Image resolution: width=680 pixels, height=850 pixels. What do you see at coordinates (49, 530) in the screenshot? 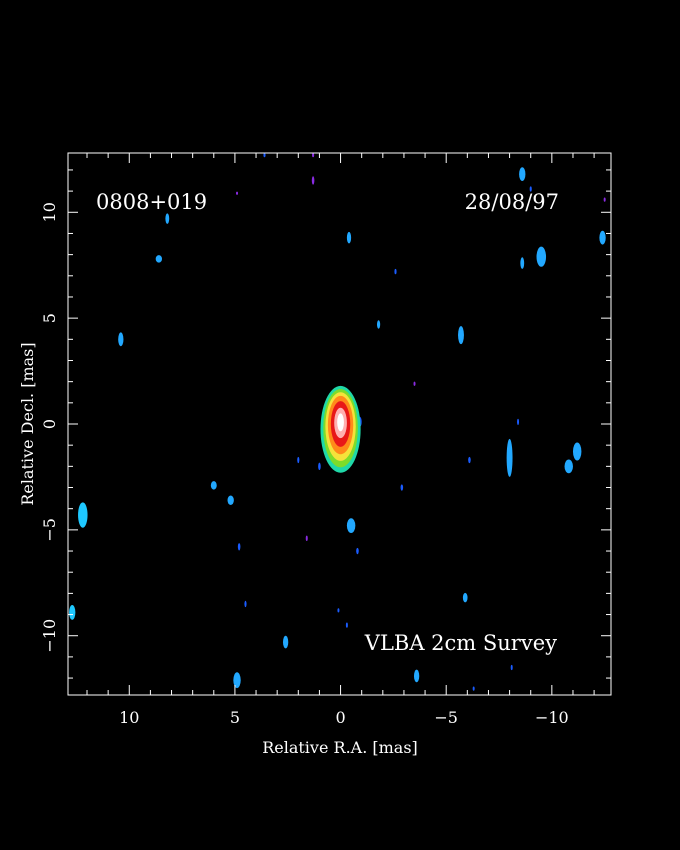
I see `y-tick-label: −5` at bounding box center [49, 530].